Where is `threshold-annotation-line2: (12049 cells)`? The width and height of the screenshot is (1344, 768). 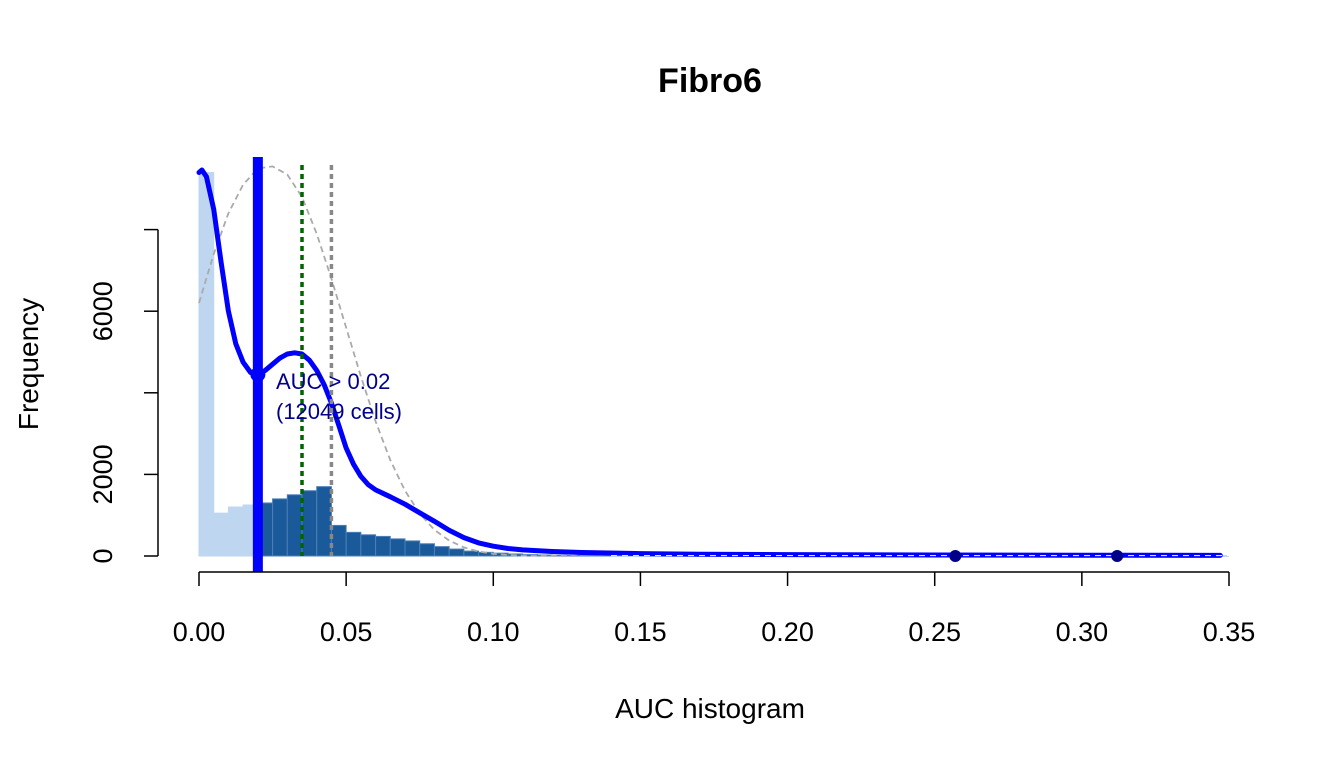
threshold-annotation-line2: (12049 cells) is located at coordinates (339, 411).